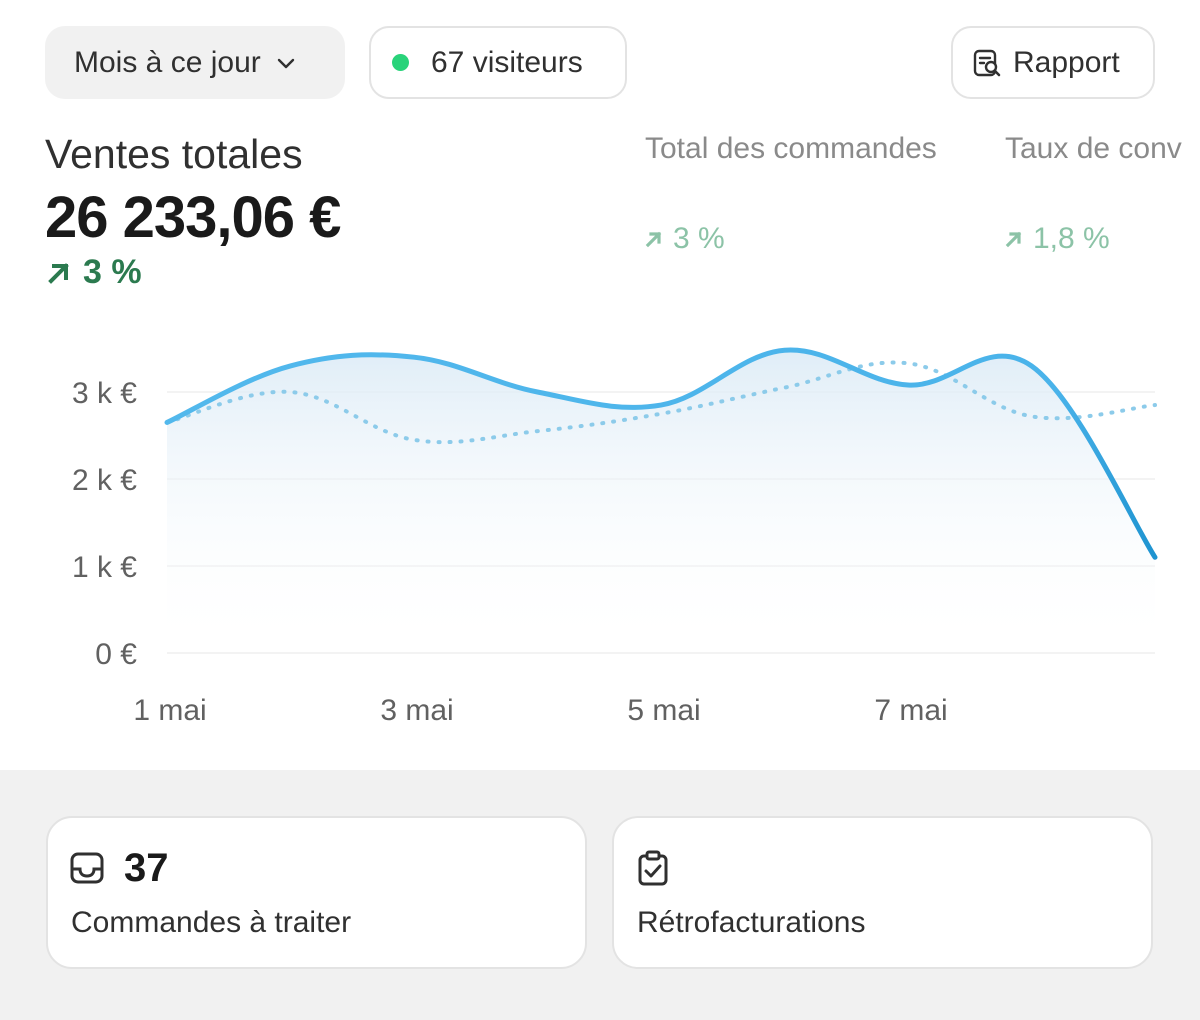 The height and width of the screenshot is (1020, 1200). I want to click on report-label: Rapport, so click(1066, 62).